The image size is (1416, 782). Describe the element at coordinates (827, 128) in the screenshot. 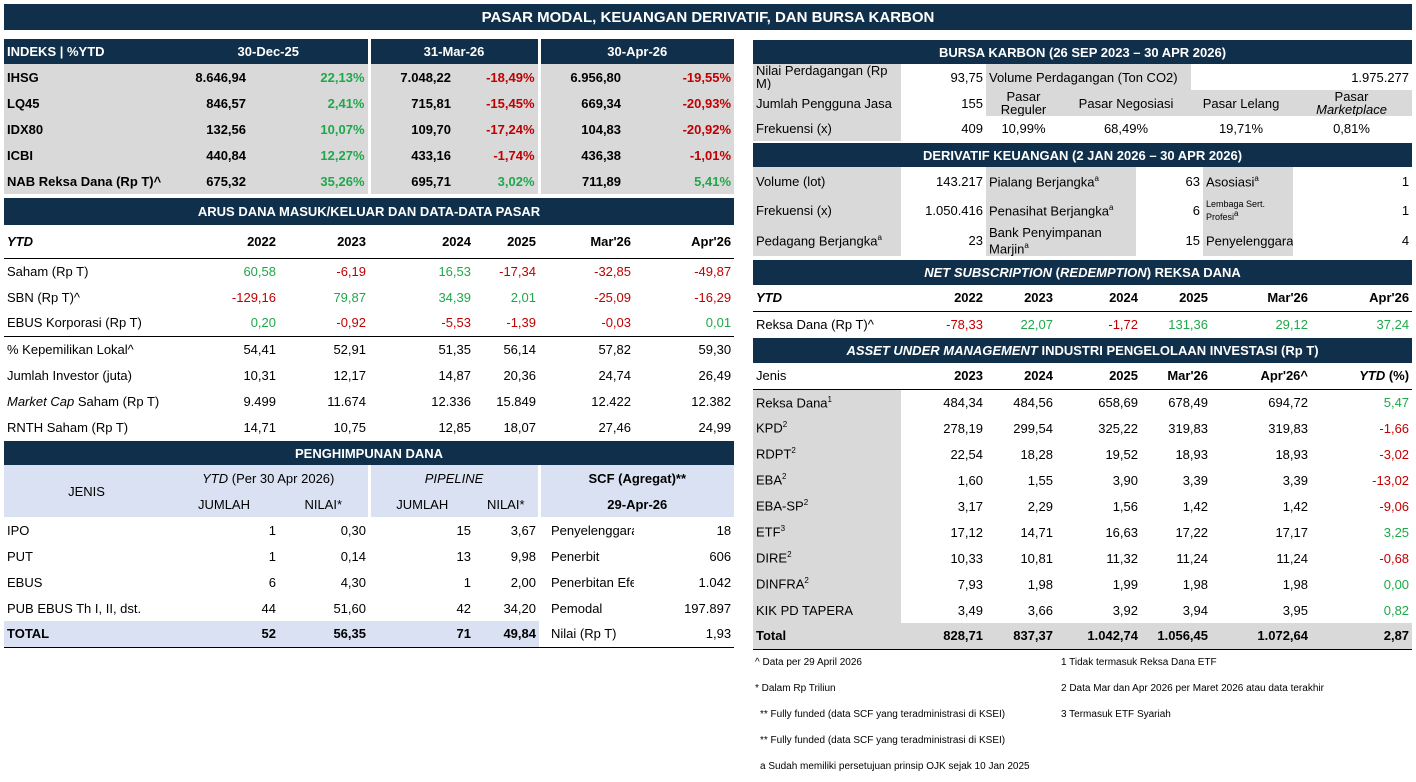

I see `karbon-frek-label: Frekuensi (x)` at that location.